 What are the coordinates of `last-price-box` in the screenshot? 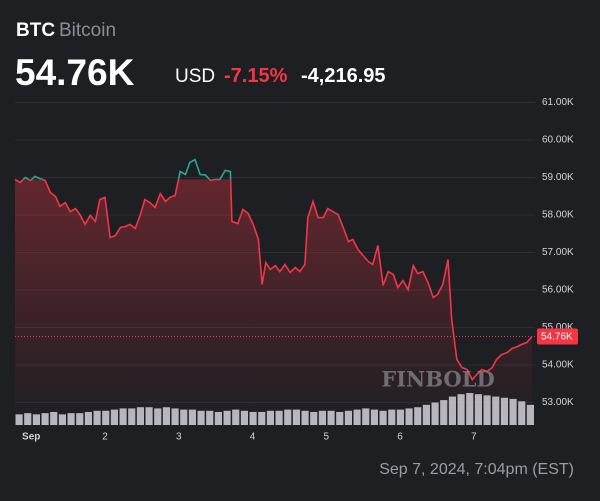 It's located at (557, 336).